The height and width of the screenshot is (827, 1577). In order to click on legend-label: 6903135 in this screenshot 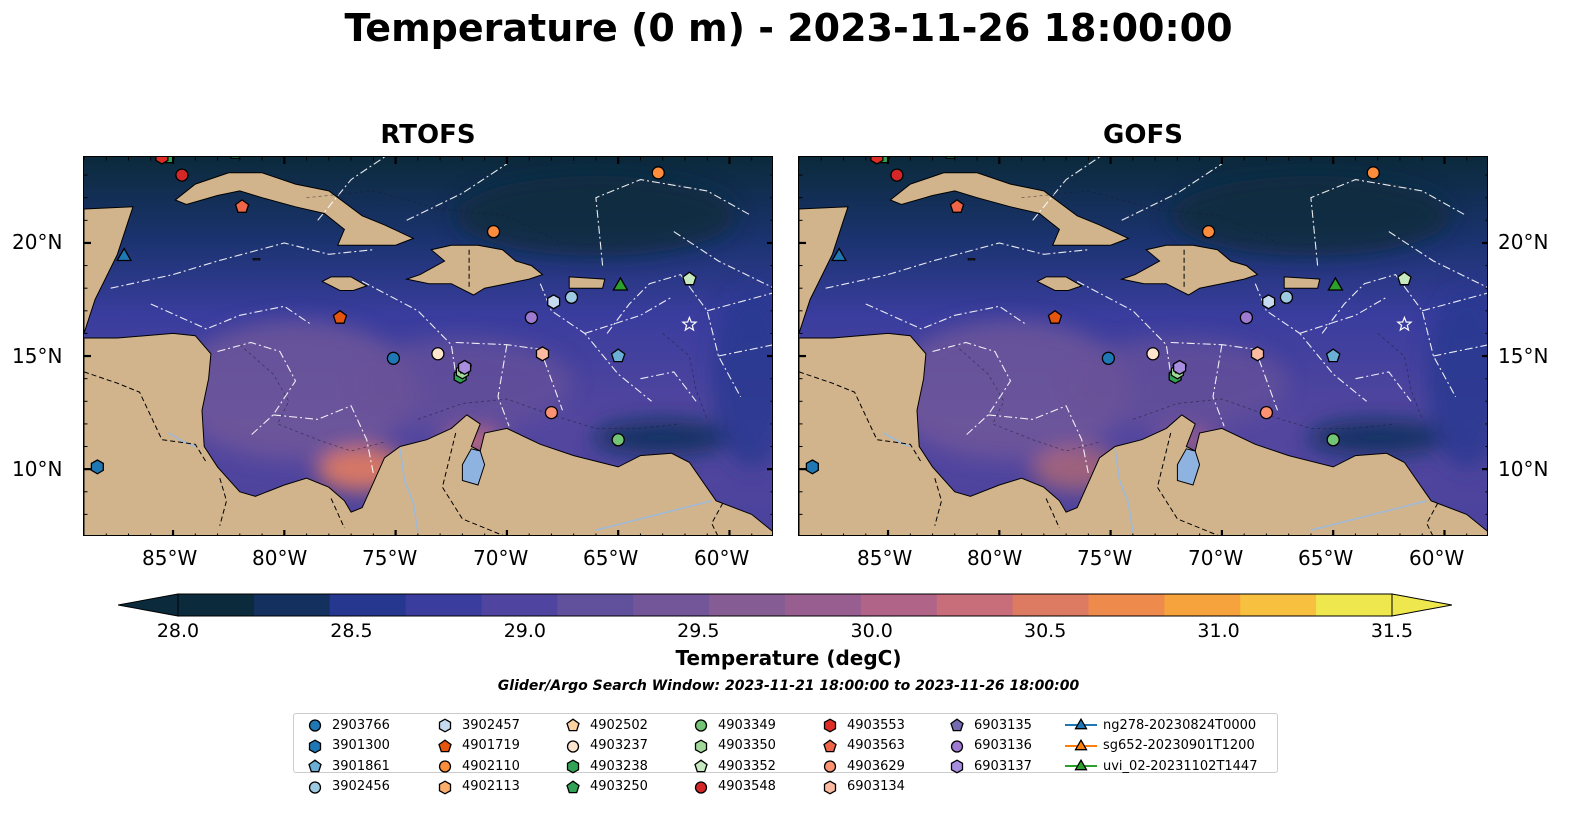, I will do `click(1003, 725)`.